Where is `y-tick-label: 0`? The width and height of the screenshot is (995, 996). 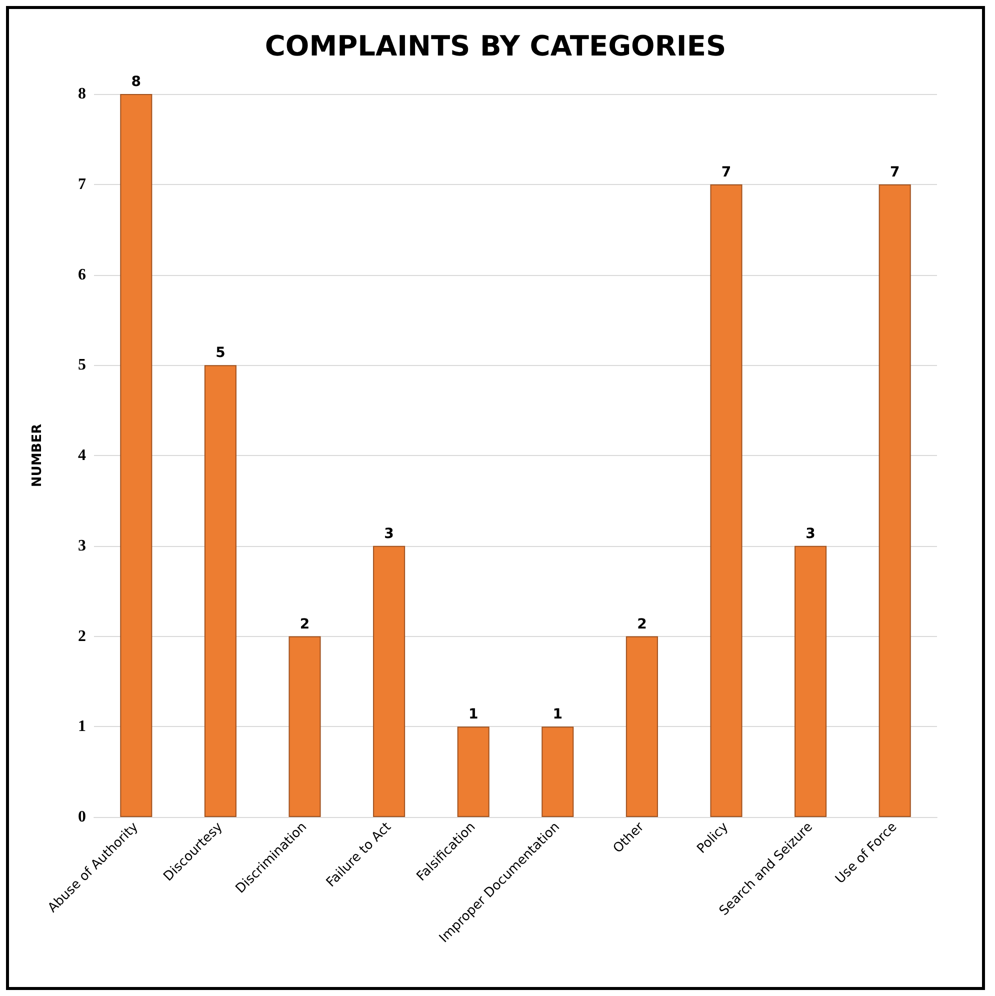
y-tick-label: 0 is located at coordinates (82, 817).